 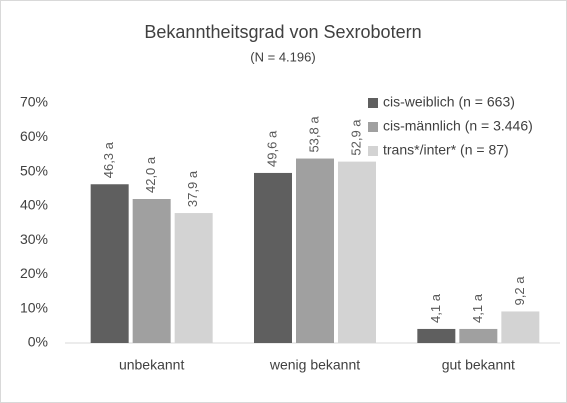 What do you see at coordinates (519, 291) in the screenshot?
I see `data-label: 9,2 a` at bounding box center [519, 291].